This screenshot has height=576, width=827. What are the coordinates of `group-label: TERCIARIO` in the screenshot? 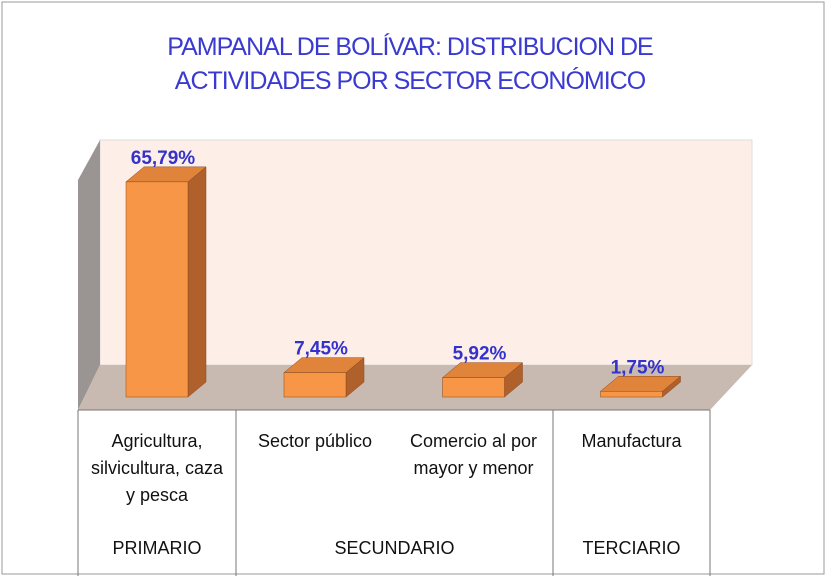 It's located at (631, 548).